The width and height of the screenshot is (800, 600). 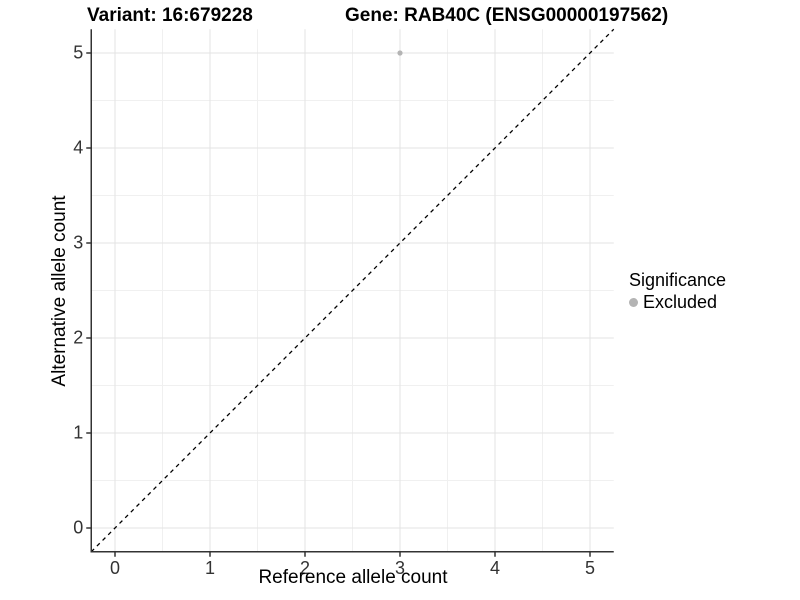 I want to click on x-tick-label: 4, so click(x=495, y=567).